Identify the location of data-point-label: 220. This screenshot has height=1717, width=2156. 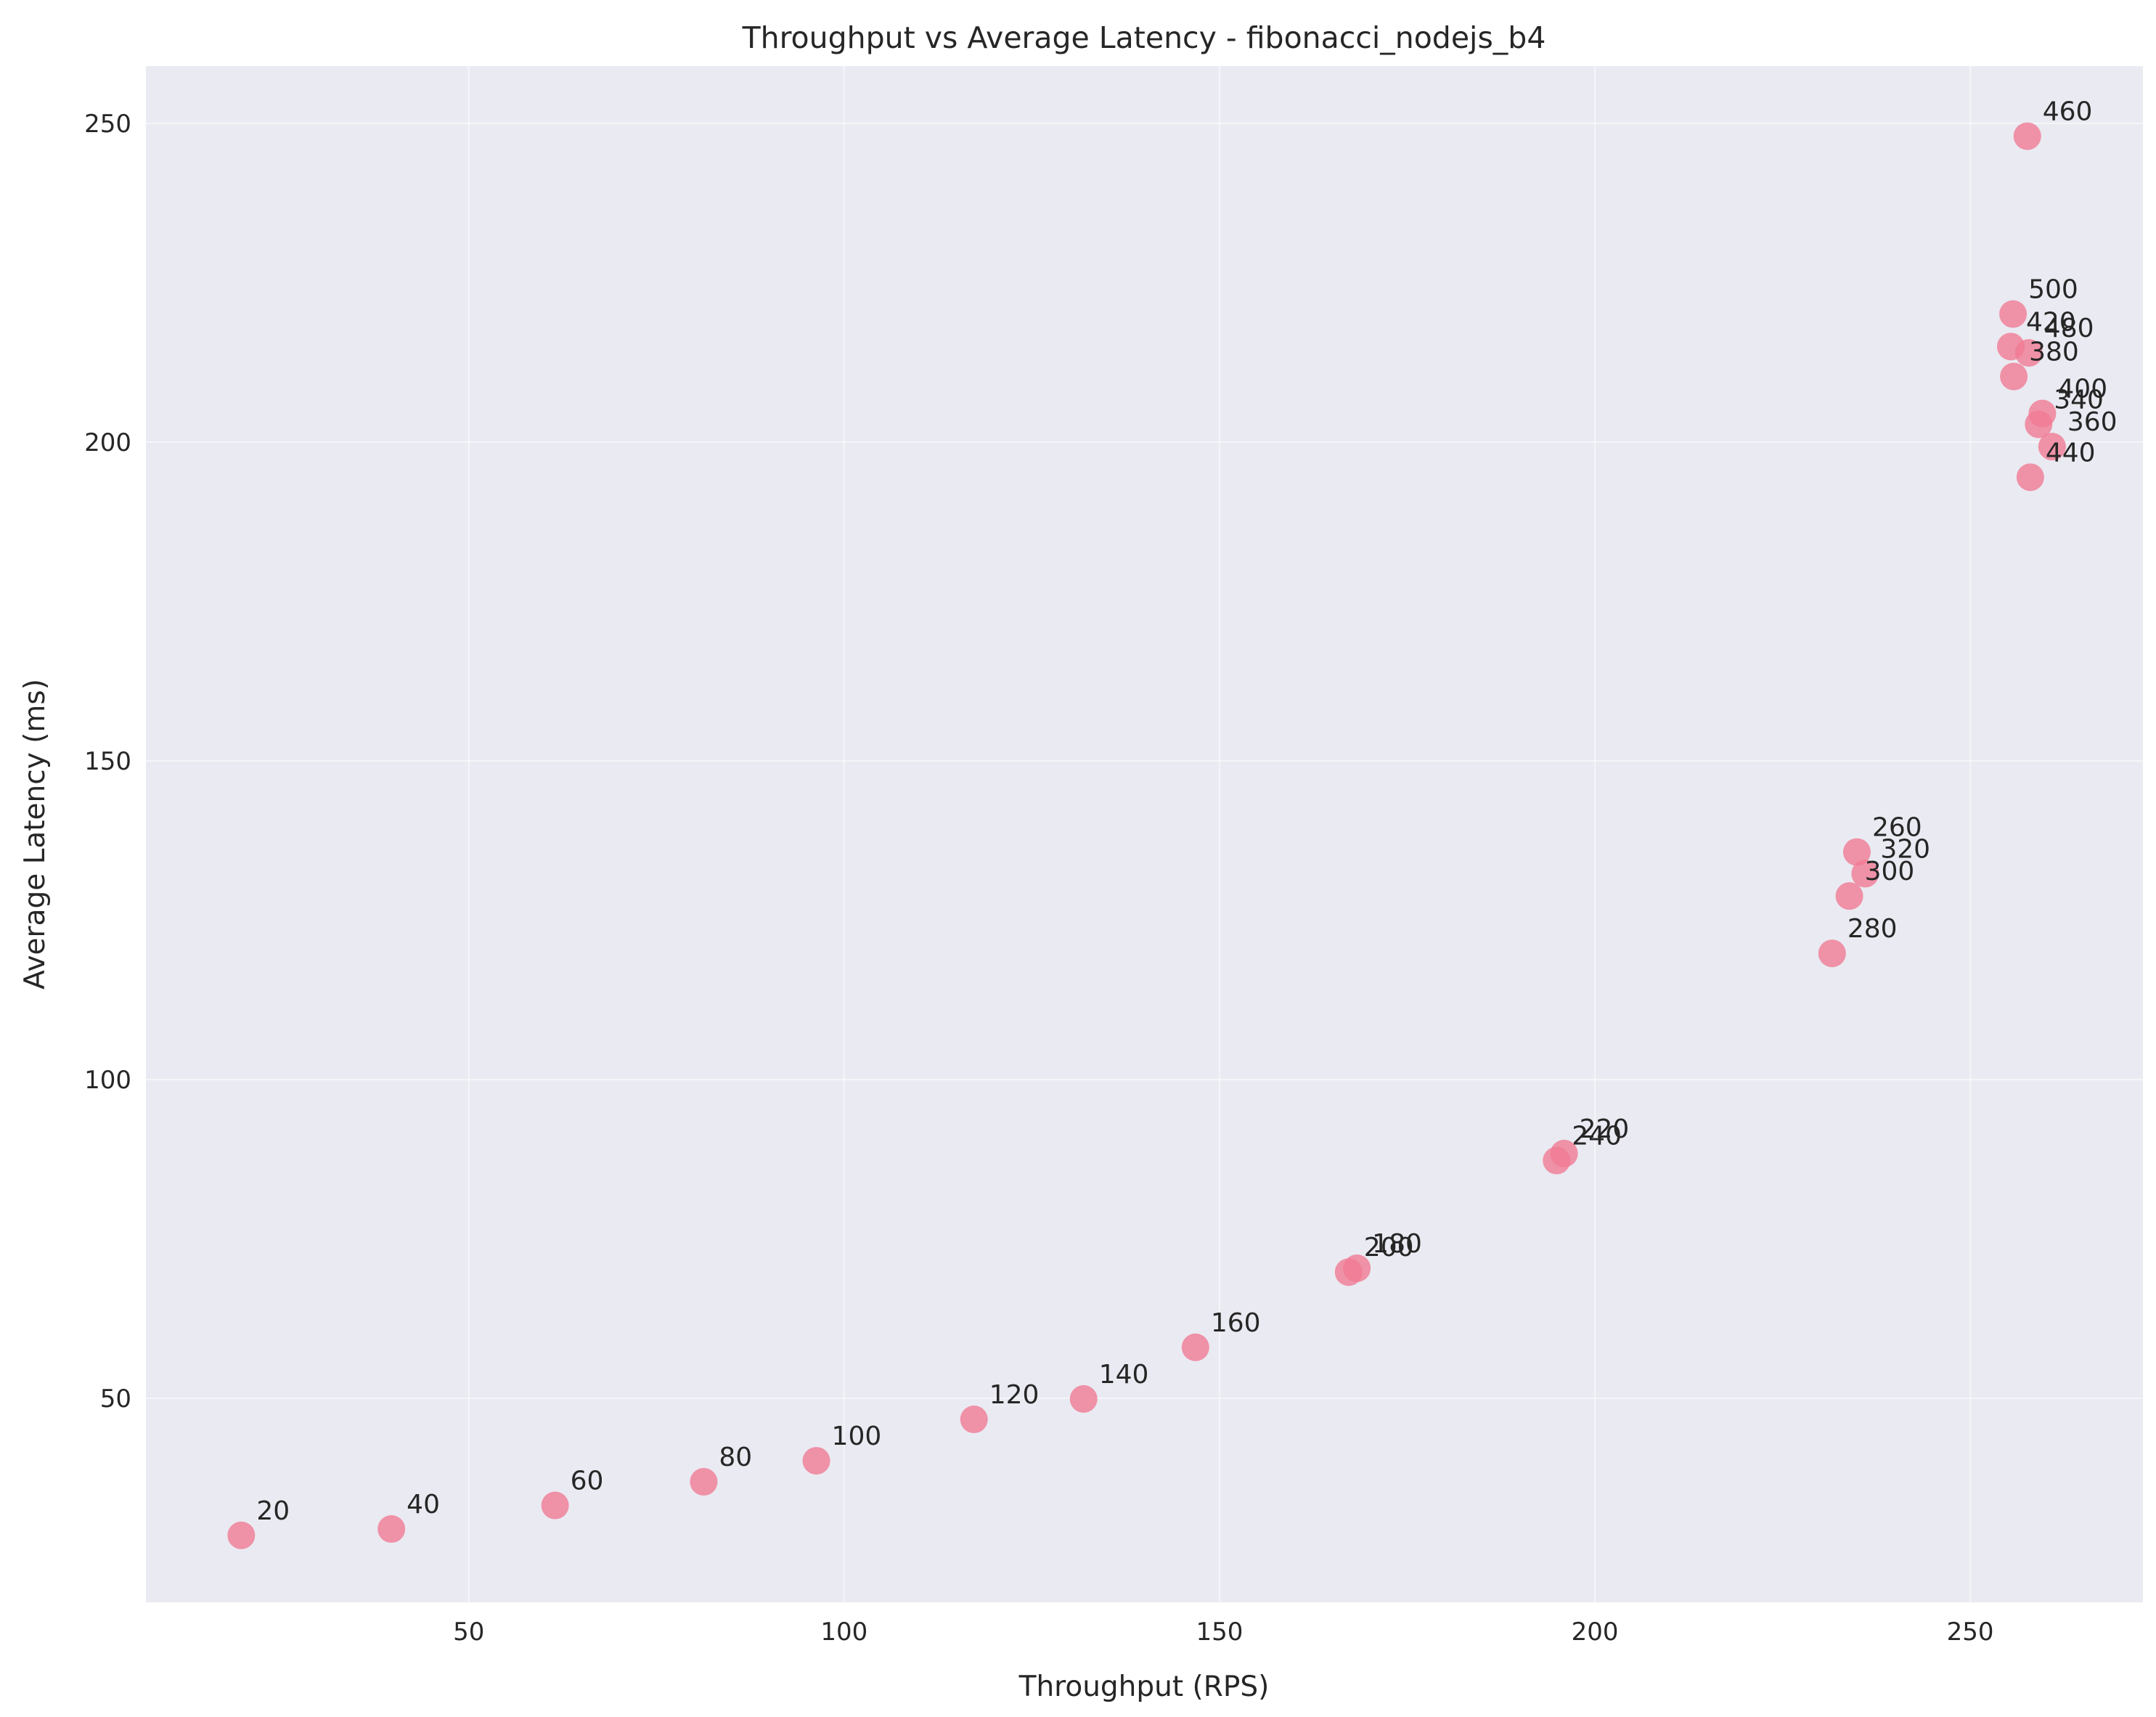
(1605, 1129).